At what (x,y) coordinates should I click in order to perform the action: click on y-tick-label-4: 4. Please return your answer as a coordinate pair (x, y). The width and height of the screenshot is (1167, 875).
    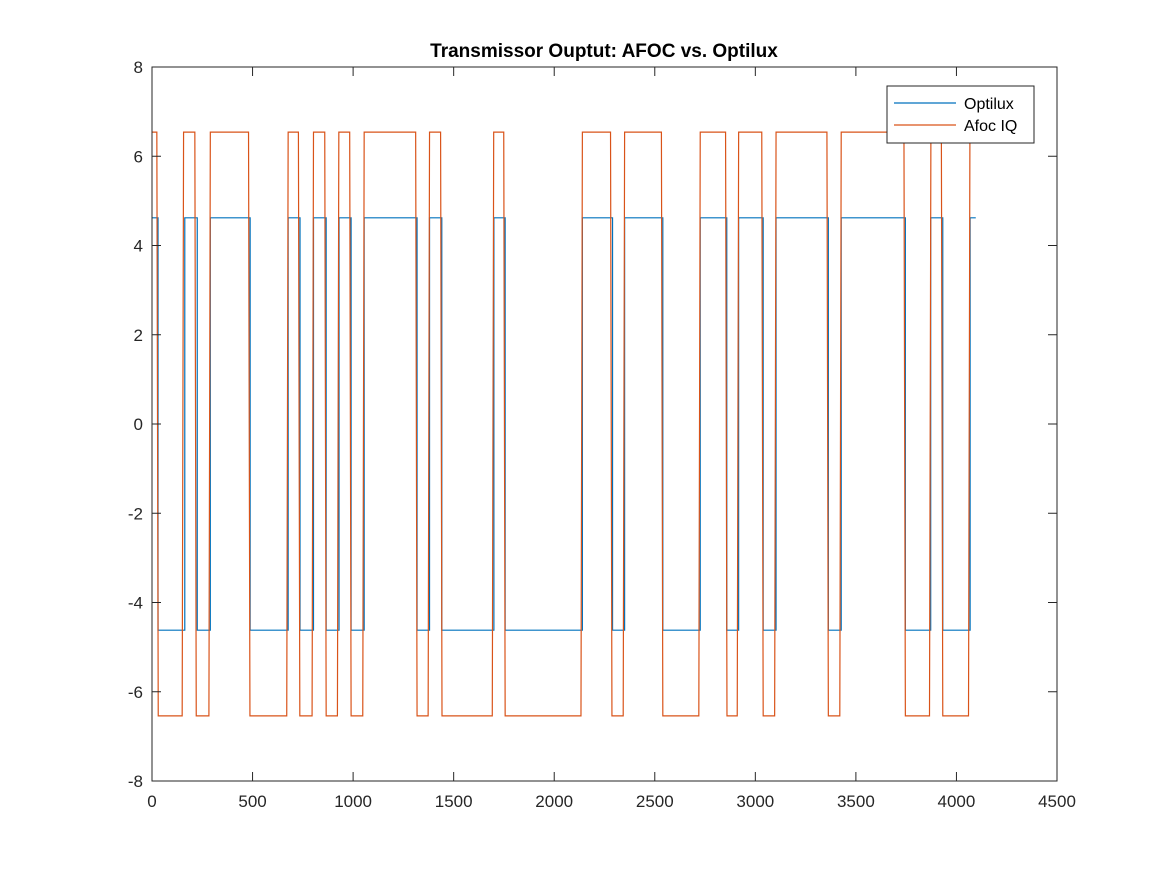
    Looking at the image, I should click on (138, 246).